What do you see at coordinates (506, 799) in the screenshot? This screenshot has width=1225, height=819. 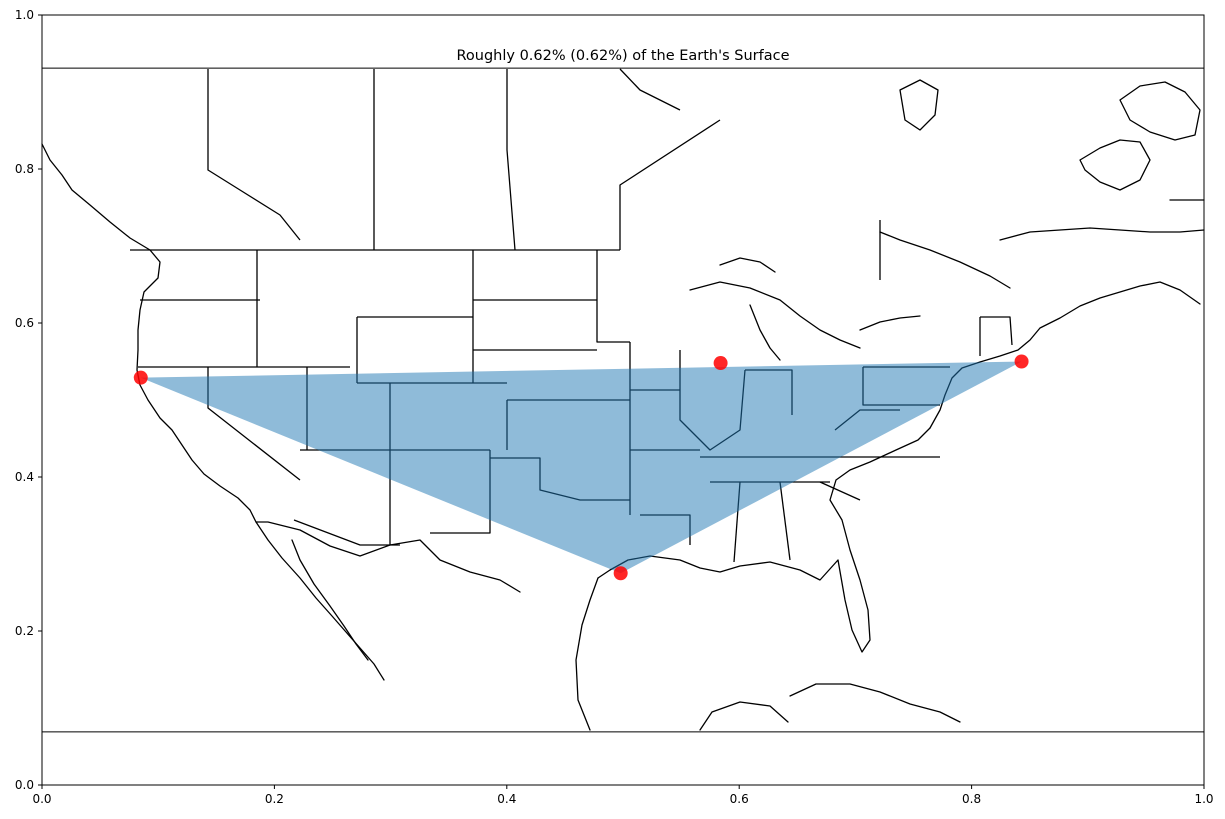 I see `x-tick-label: 0.4` at bounding box center [506, 799].